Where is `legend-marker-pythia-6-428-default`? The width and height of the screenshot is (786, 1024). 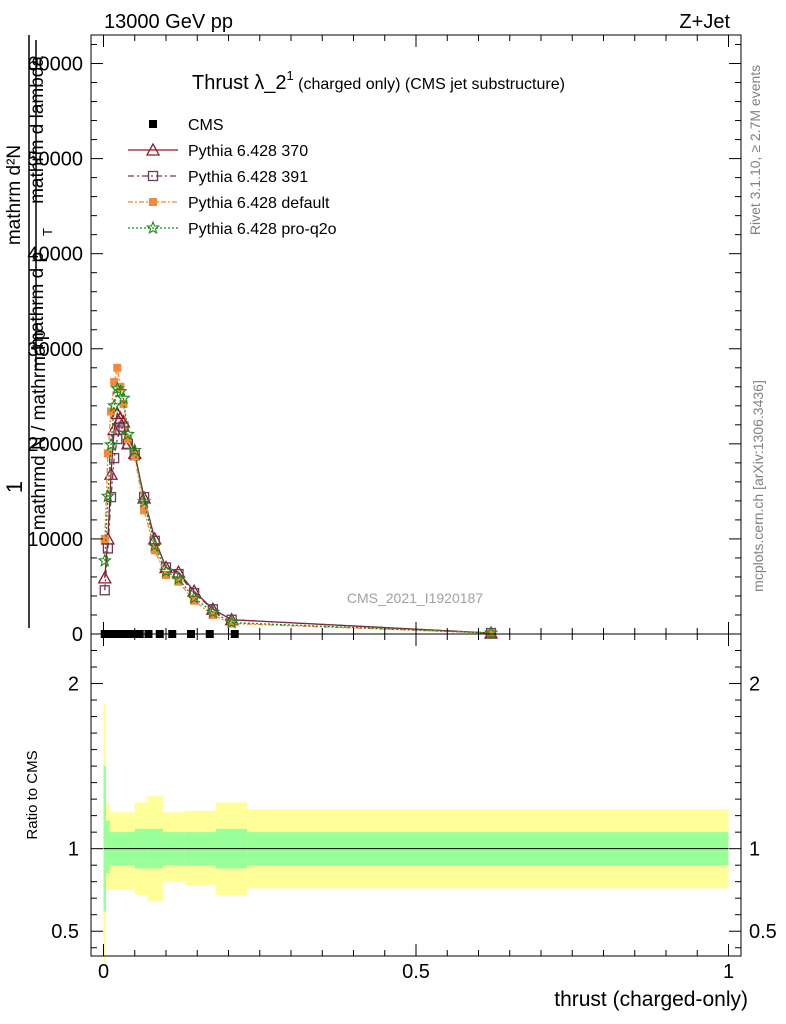
legend-marker-pythia-6-428-default is located at coordinates (153, 202).